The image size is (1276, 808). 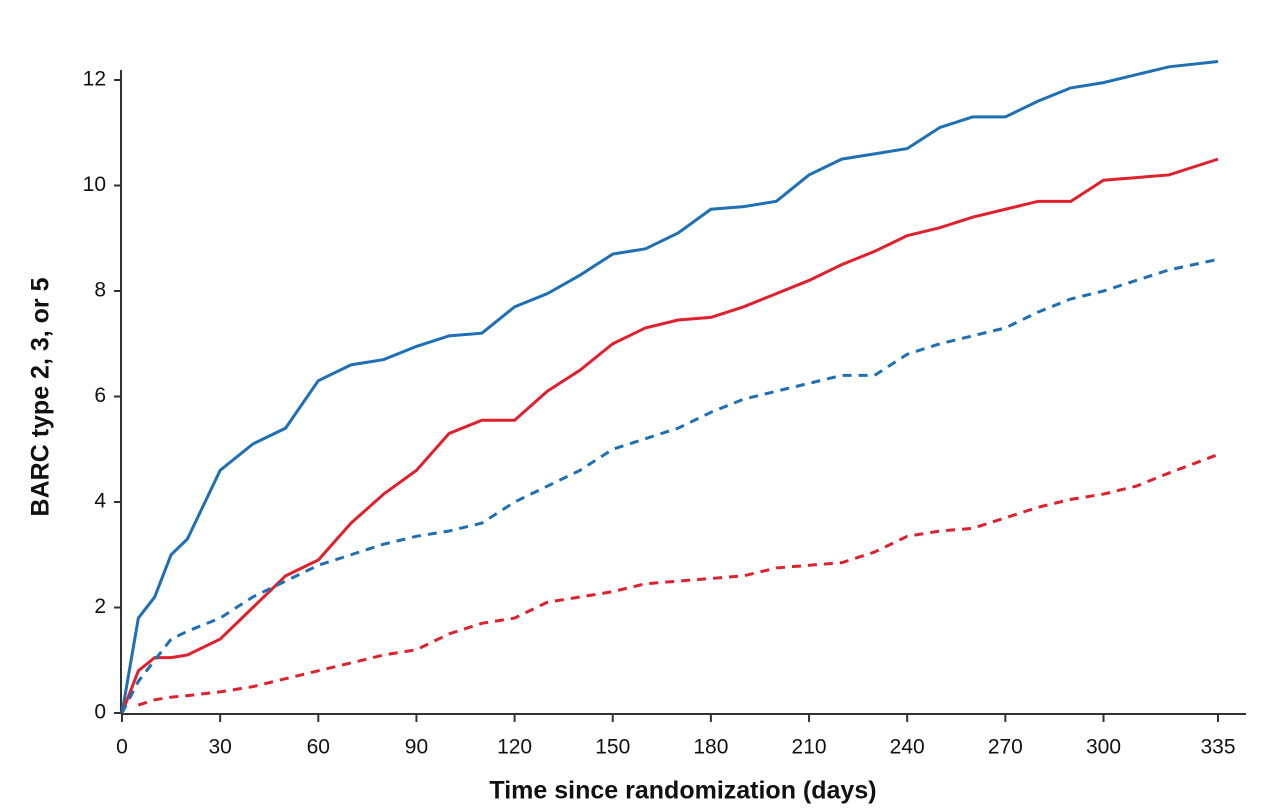 I want to click on x-tick-label: 0, so click(x=122, y=747).